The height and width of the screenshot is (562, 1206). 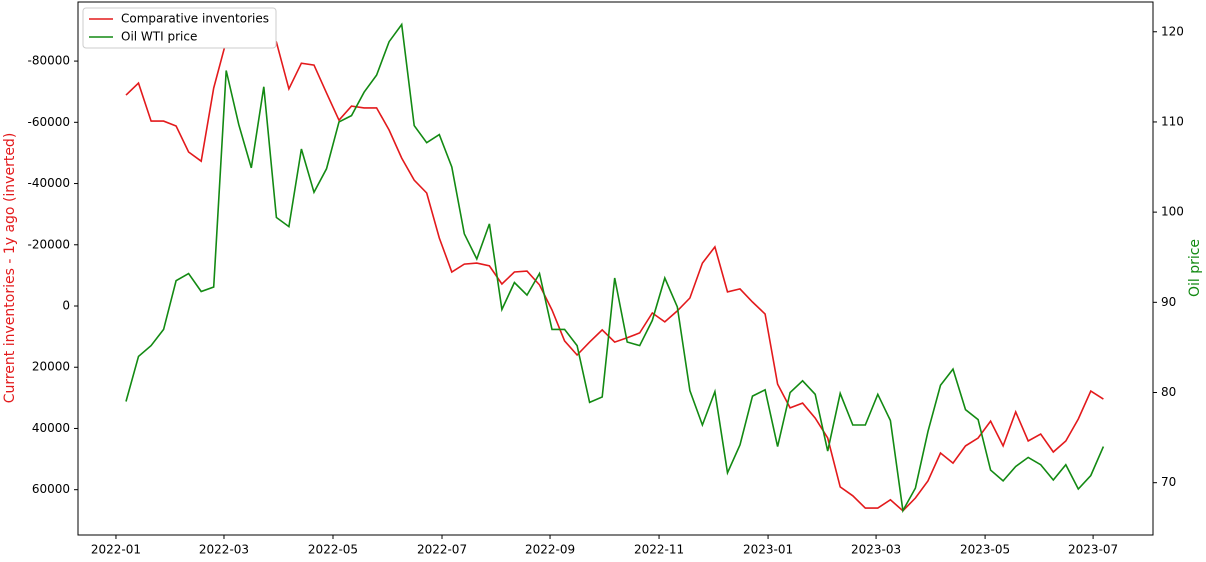 I want to click on legend-box, so click(x=179, y=28).